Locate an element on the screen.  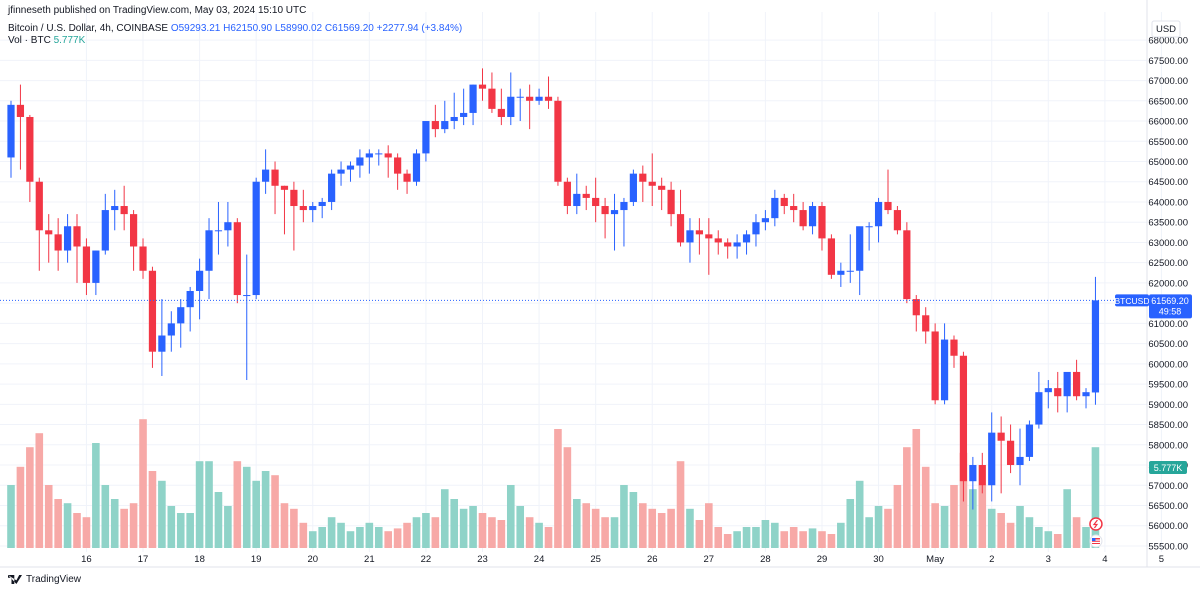
currency-box is located at coordinates (1166, 29).